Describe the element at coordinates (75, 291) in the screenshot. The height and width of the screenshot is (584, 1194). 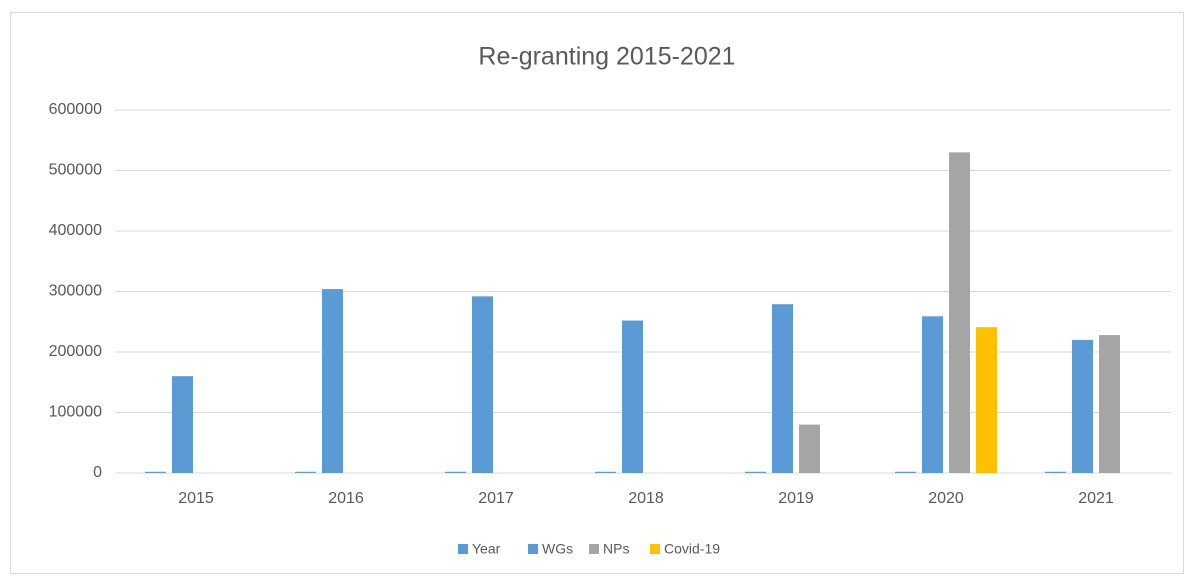
I see `y-tick-label: 300000` at that location.